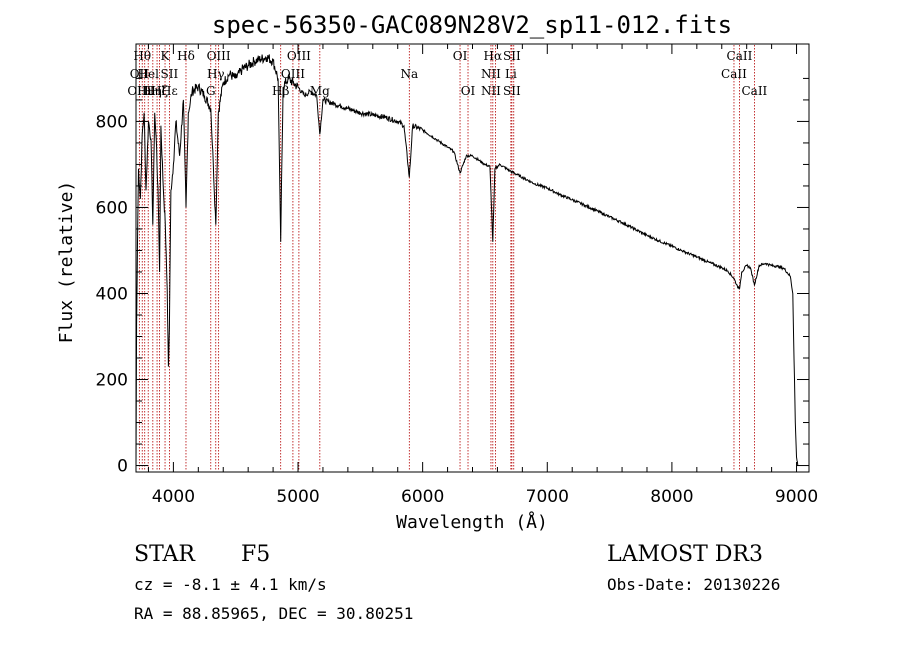 Image resolution: width=900 pixels, height=649 pixels. I want to click on line-label: OII, so click(140, 74).